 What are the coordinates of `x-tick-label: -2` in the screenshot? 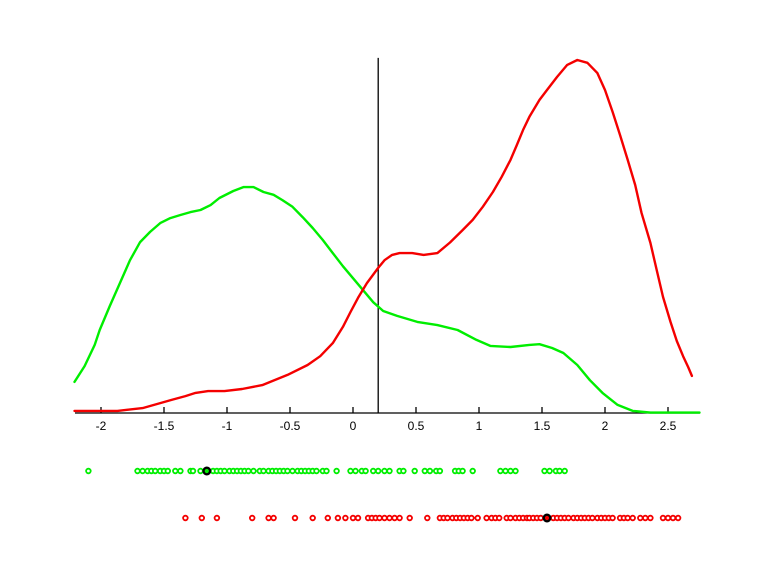 It's located at (101, 426).